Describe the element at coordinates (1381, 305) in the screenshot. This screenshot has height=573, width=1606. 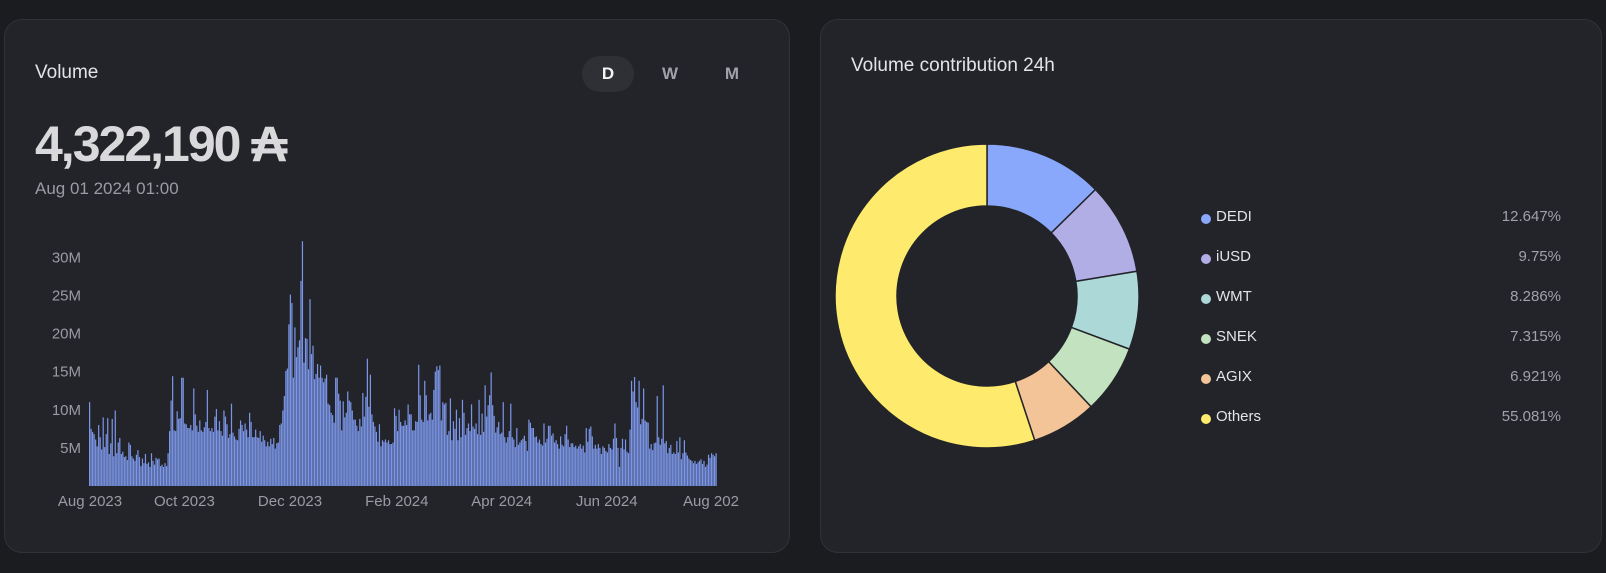
I see `legend-item-wmt: WMT 8.286%` at that location.